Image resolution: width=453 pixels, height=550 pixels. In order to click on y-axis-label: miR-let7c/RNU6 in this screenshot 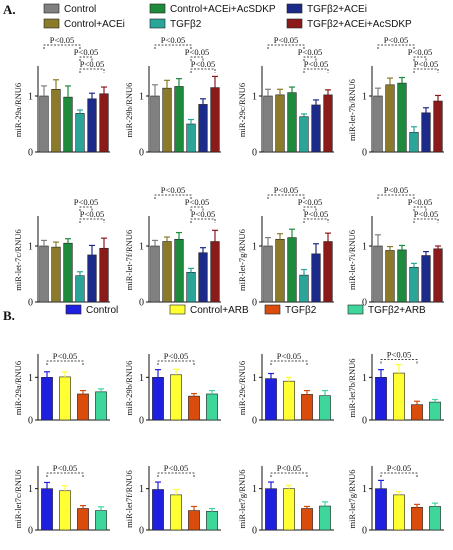, I will do `click(18, 499)`.